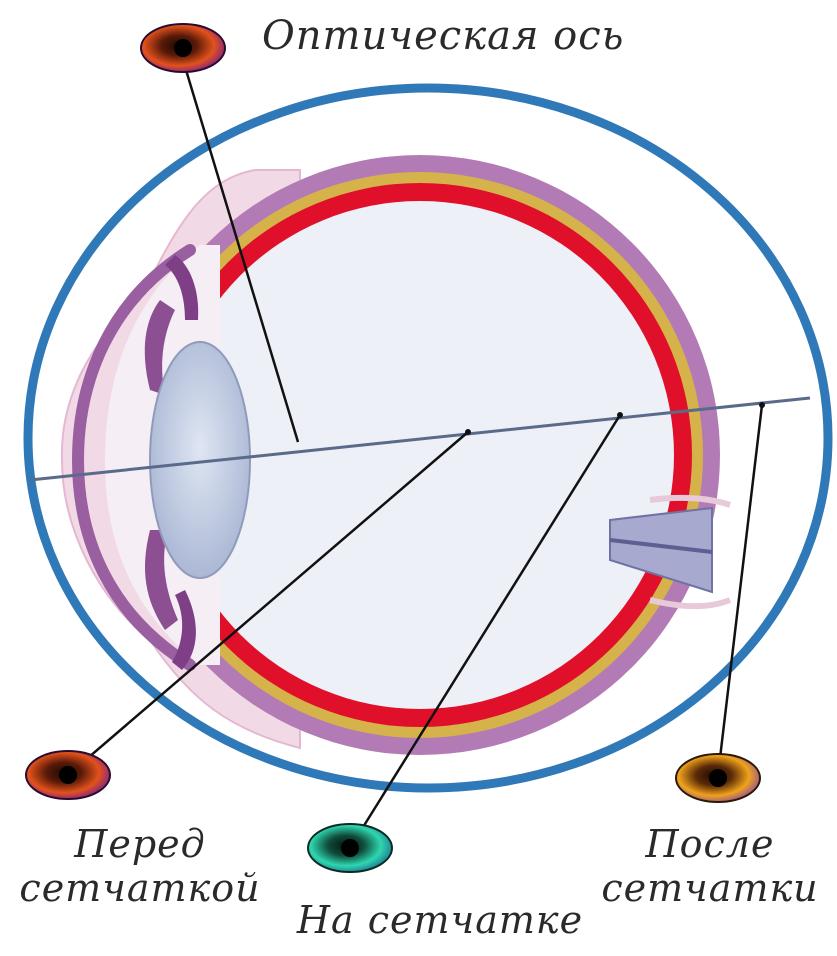 This screenshot has height=956, width=837. Describe the element at coordinates (183, 48) in the screenshot. I see `eye-marker-optic-axis-icon` at that location.